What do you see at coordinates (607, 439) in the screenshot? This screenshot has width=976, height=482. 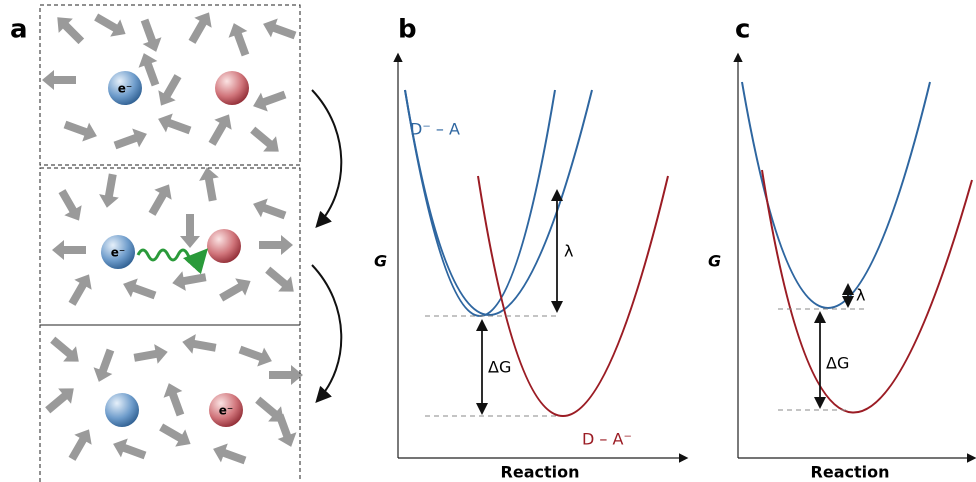 I see `curve-label: D – A⁻` at bounding box center [607, 439].